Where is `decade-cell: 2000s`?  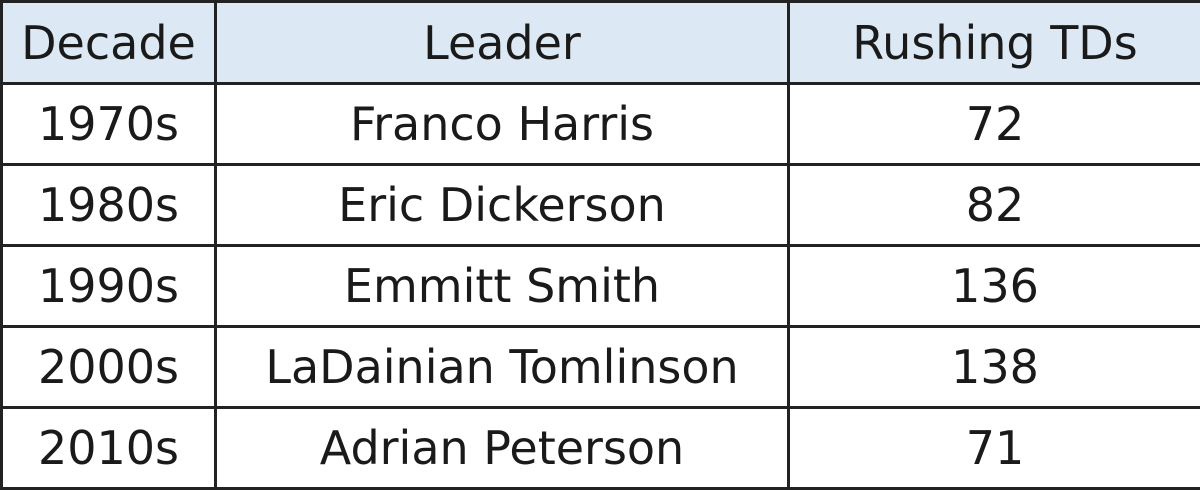
decade-cell: 2000s is located at coordinates (109, 367).